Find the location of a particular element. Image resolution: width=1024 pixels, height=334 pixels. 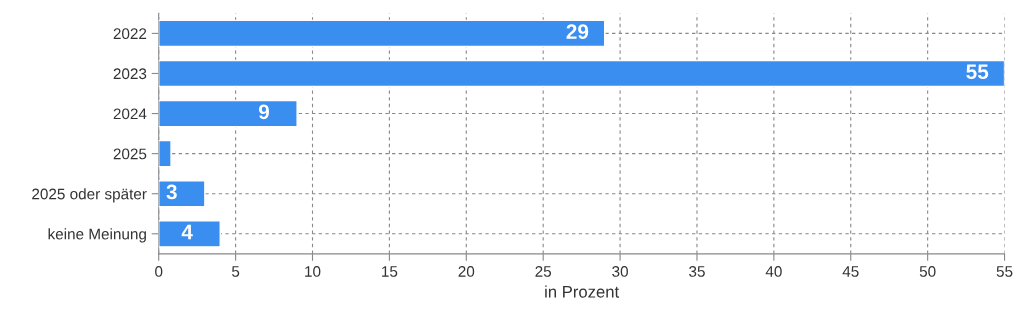

data-label: 9 is located at coordinates (264, 112).